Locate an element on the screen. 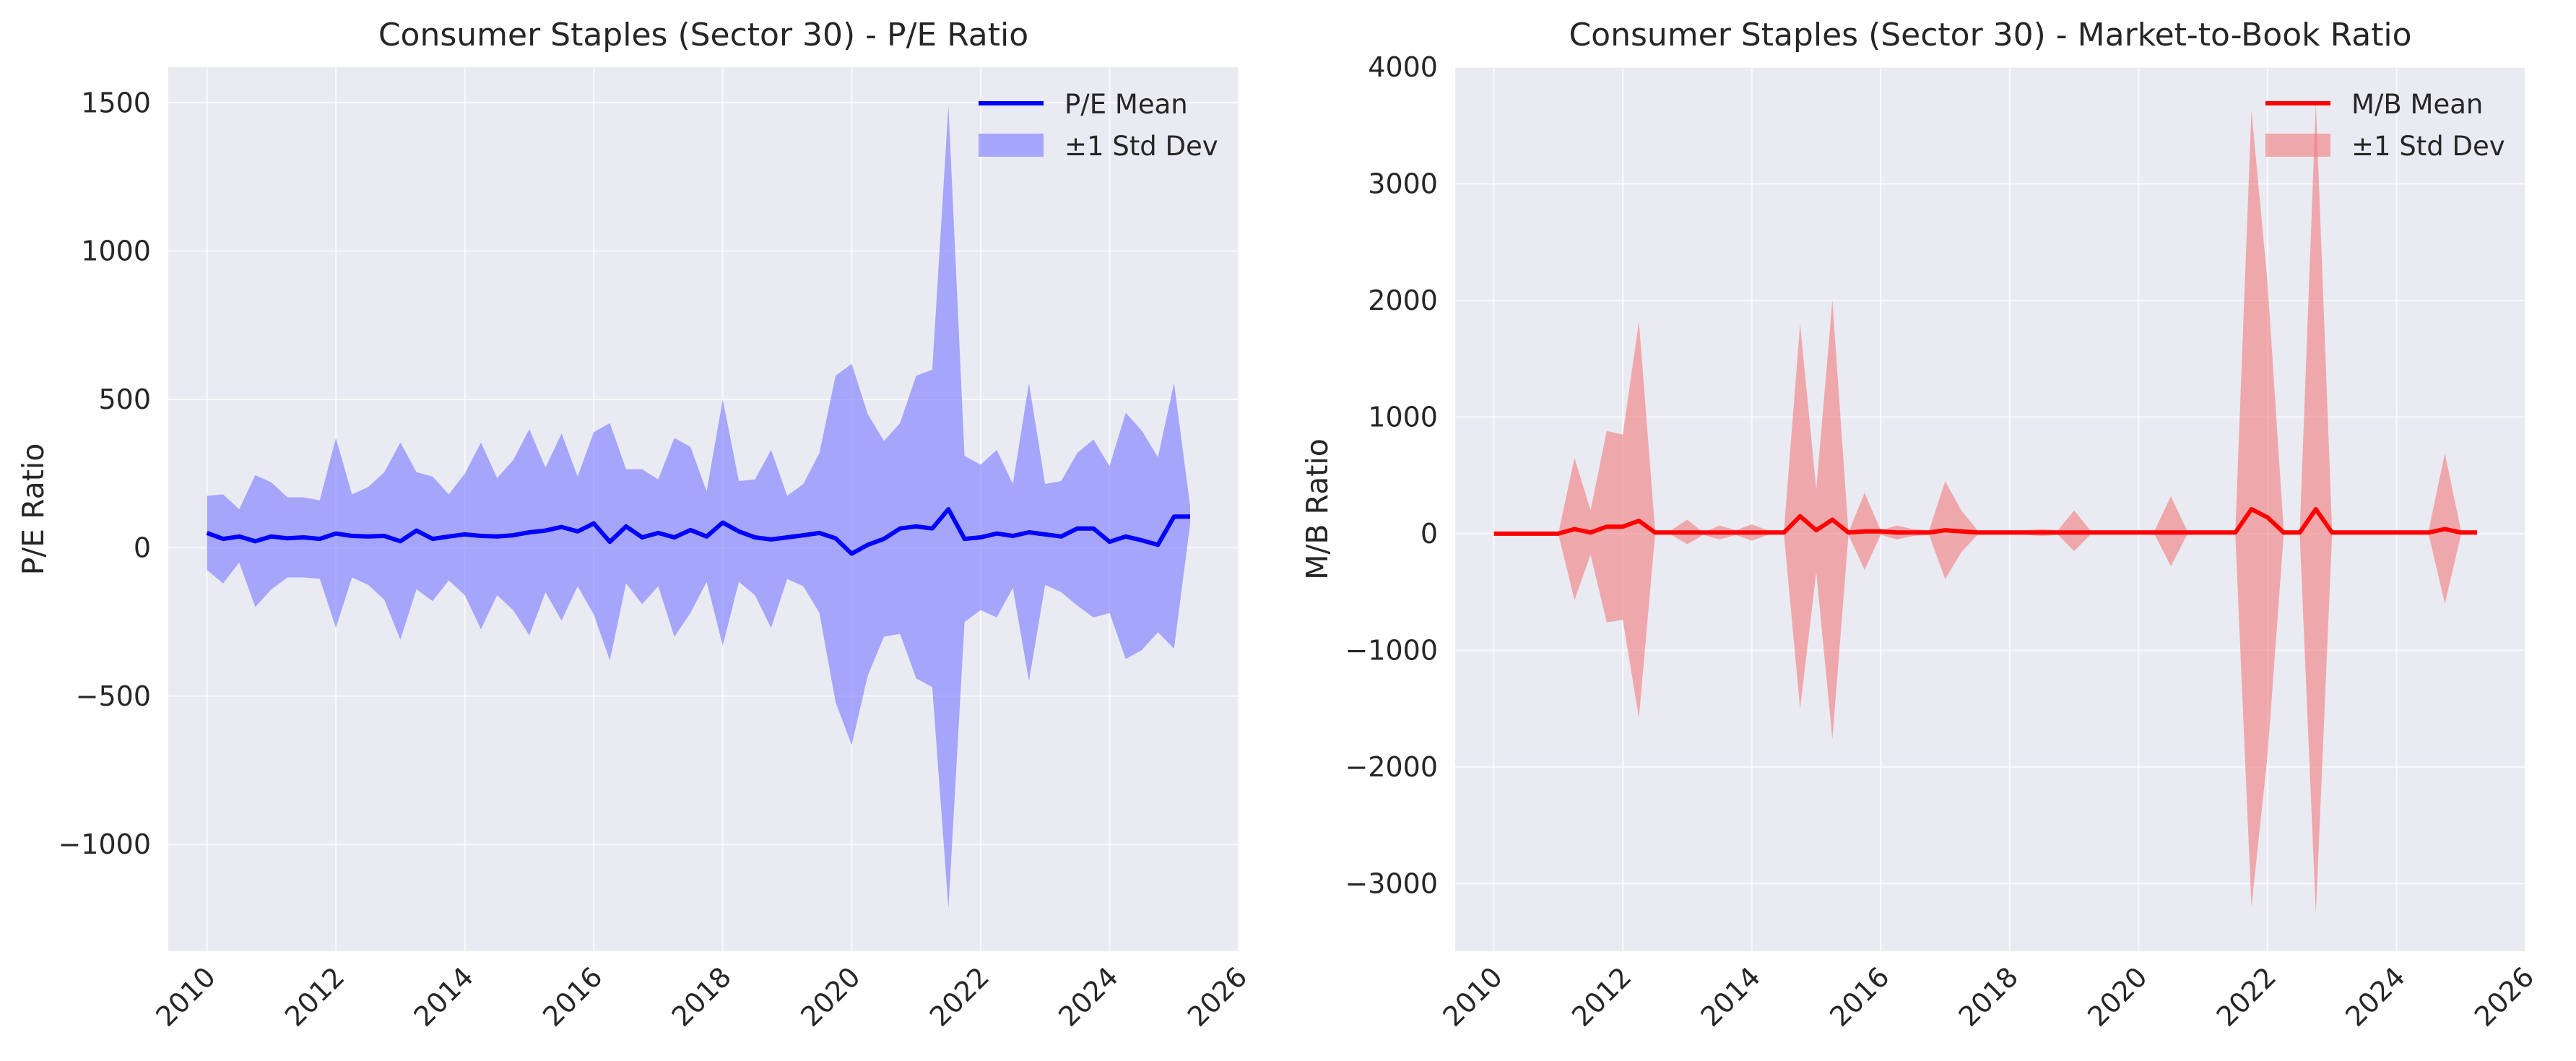 The image size is (2576, 1061). mb-legend: M/B Mean ±1 Std Dev is located at coordinates (2385, 125).